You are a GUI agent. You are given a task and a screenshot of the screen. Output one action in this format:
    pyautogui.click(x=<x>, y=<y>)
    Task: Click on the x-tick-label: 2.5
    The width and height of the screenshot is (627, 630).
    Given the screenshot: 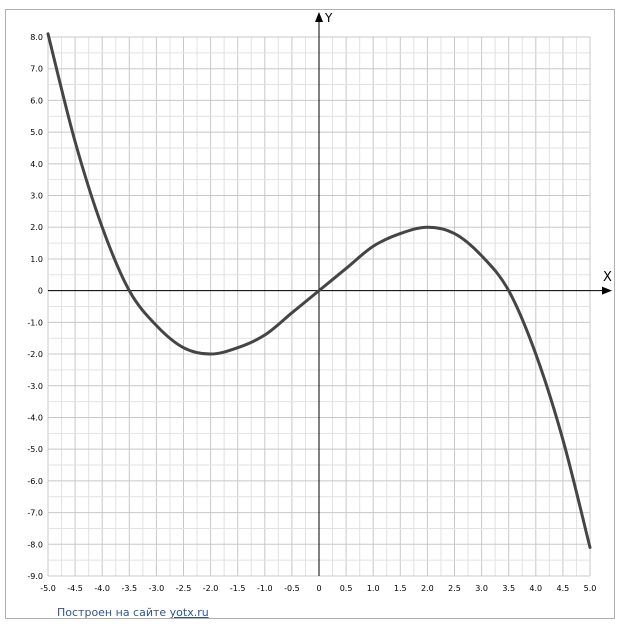 What is the action you would take?
    pyautogui.click(x=454, y=588)
    